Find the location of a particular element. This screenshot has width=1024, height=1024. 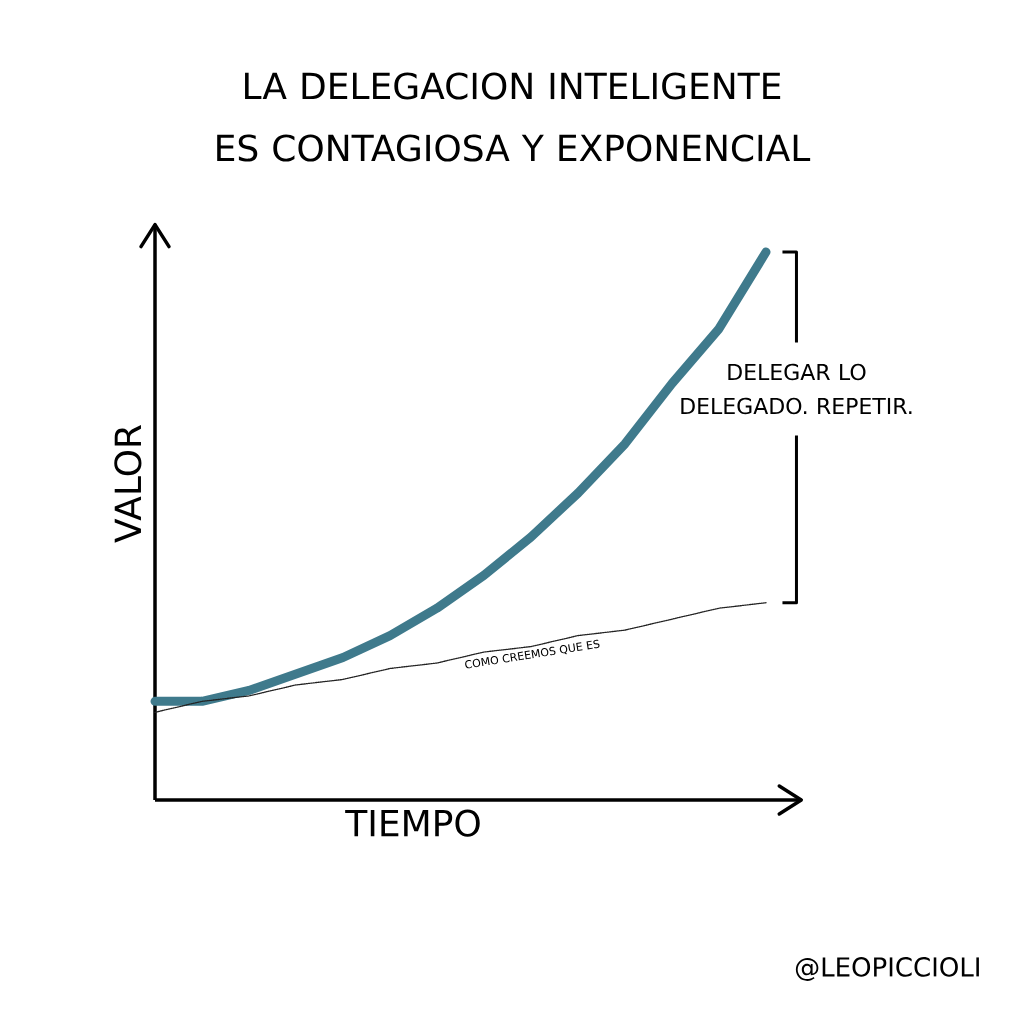

chart-title: LA DELEGACION INTELIGENTE ES CONTAGIOSA Y EXPONENCIAL is located at coordinates (514, 117).